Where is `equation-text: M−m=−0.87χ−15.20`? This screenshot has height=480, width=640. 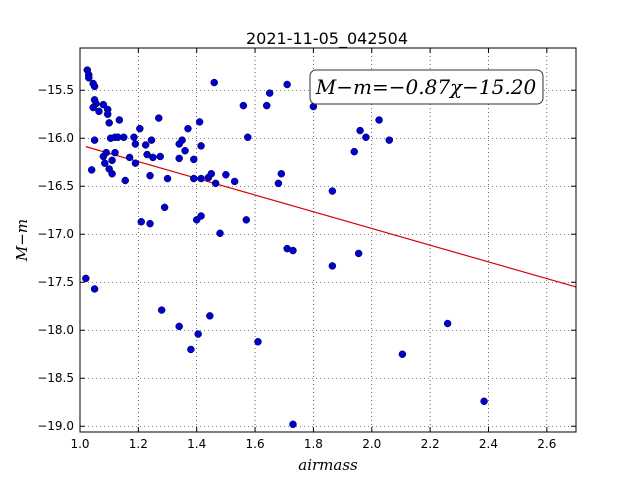
equation-text: M−m=−0.87χ−15.20 is located at coordinates (426, 87).